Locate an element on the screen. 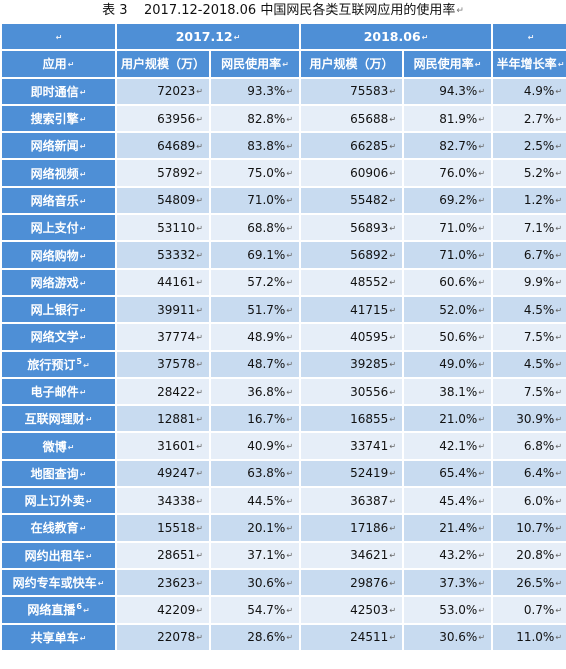  cell-value: 24511 is located at coordinates (369, 637).